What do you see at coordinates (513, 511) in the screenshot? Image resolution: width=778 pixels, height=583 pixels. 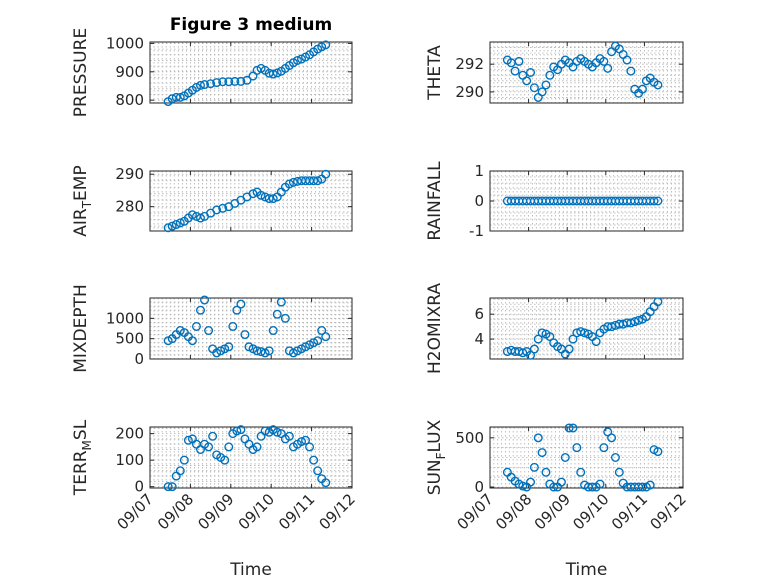 I see `x-tick-label: 09/08` at bounding box center [513, 511].